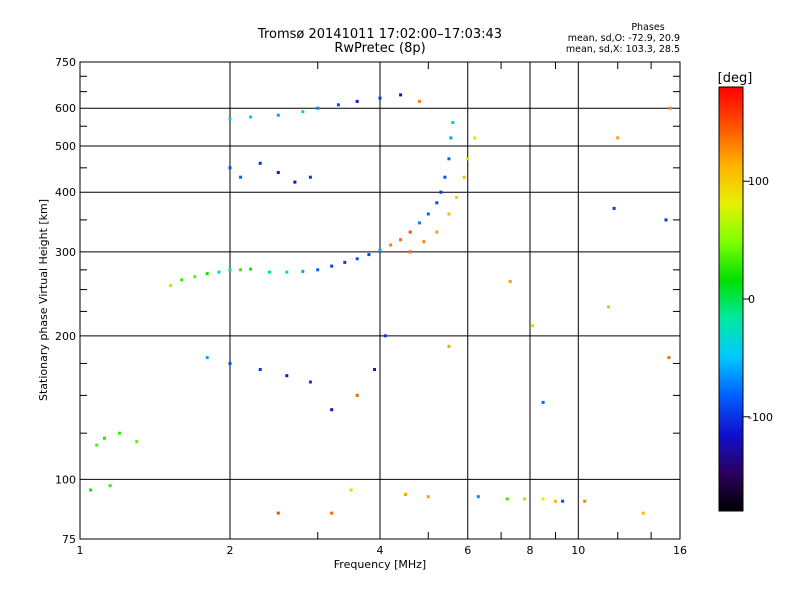 This screenshot has width=800, height=600. What do you see at coordinates (623, 49) in the screenshot?
I see `phase-line-x: mean, sd,X: 103.3, 28.5` at bounding box center [623, 49].